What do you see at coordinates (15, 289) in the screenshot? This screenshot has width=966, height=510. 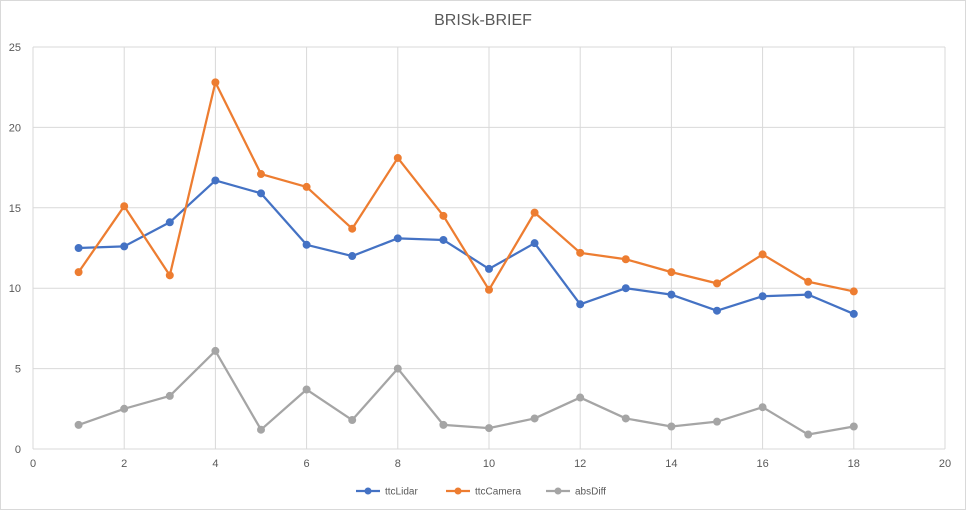 I see `y-tick-label: 10` at bounding box center [15, 289].